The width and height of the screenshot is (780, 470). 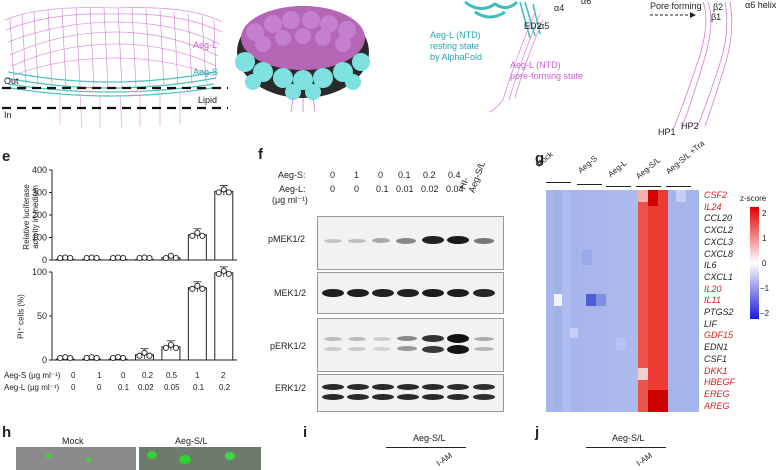 I want to click on zscore-tick: 0, so click(x=764, y=263).